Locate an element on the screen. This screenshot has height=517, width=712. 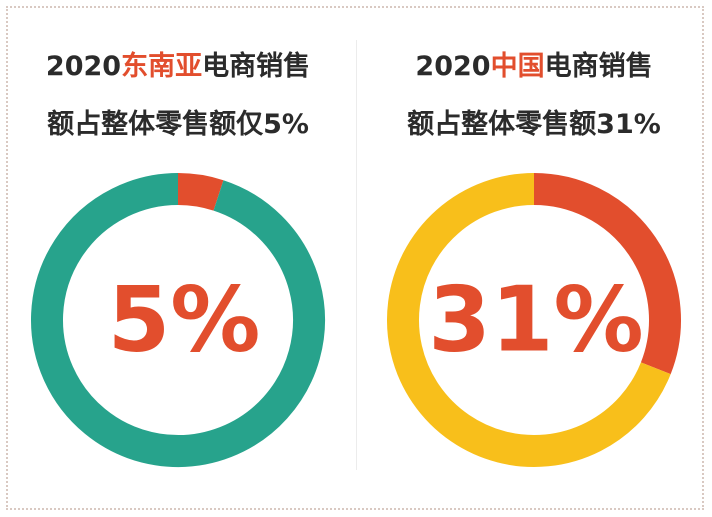
center-percentage-label: 31% is located at coordinates (535, 320).